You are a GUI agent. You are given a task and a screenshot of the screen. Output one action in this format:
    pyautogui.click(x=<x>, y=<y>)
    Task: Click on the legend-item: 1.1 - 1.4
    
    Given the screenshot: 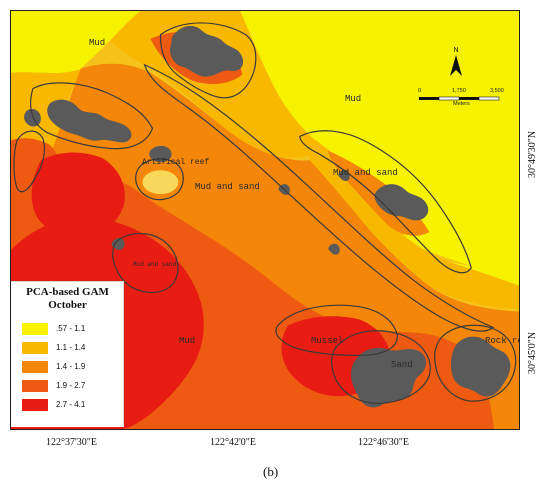 What is the action you would take?
    pyautogui.click(x=67, y=347)
    